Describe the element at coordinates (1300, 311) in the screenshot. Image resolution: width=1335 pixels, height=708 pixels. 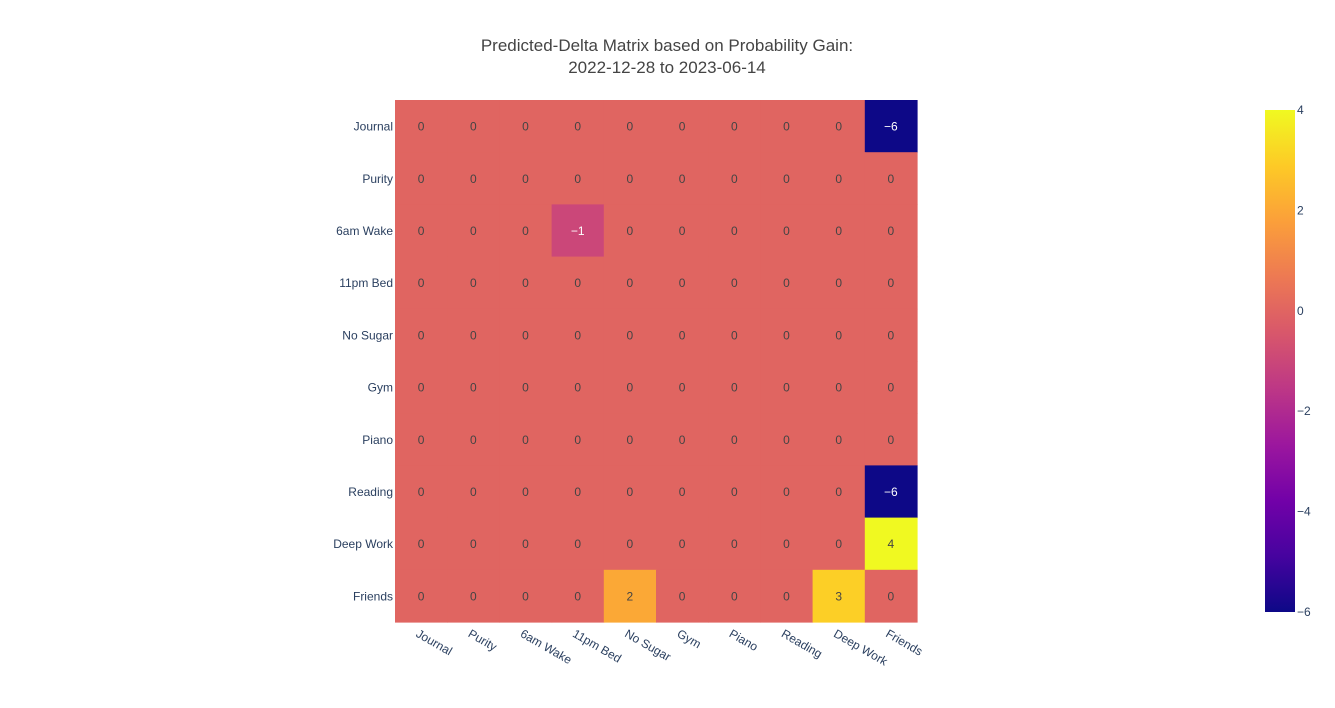
I see `colorbar-tick-label: 0` at that location.